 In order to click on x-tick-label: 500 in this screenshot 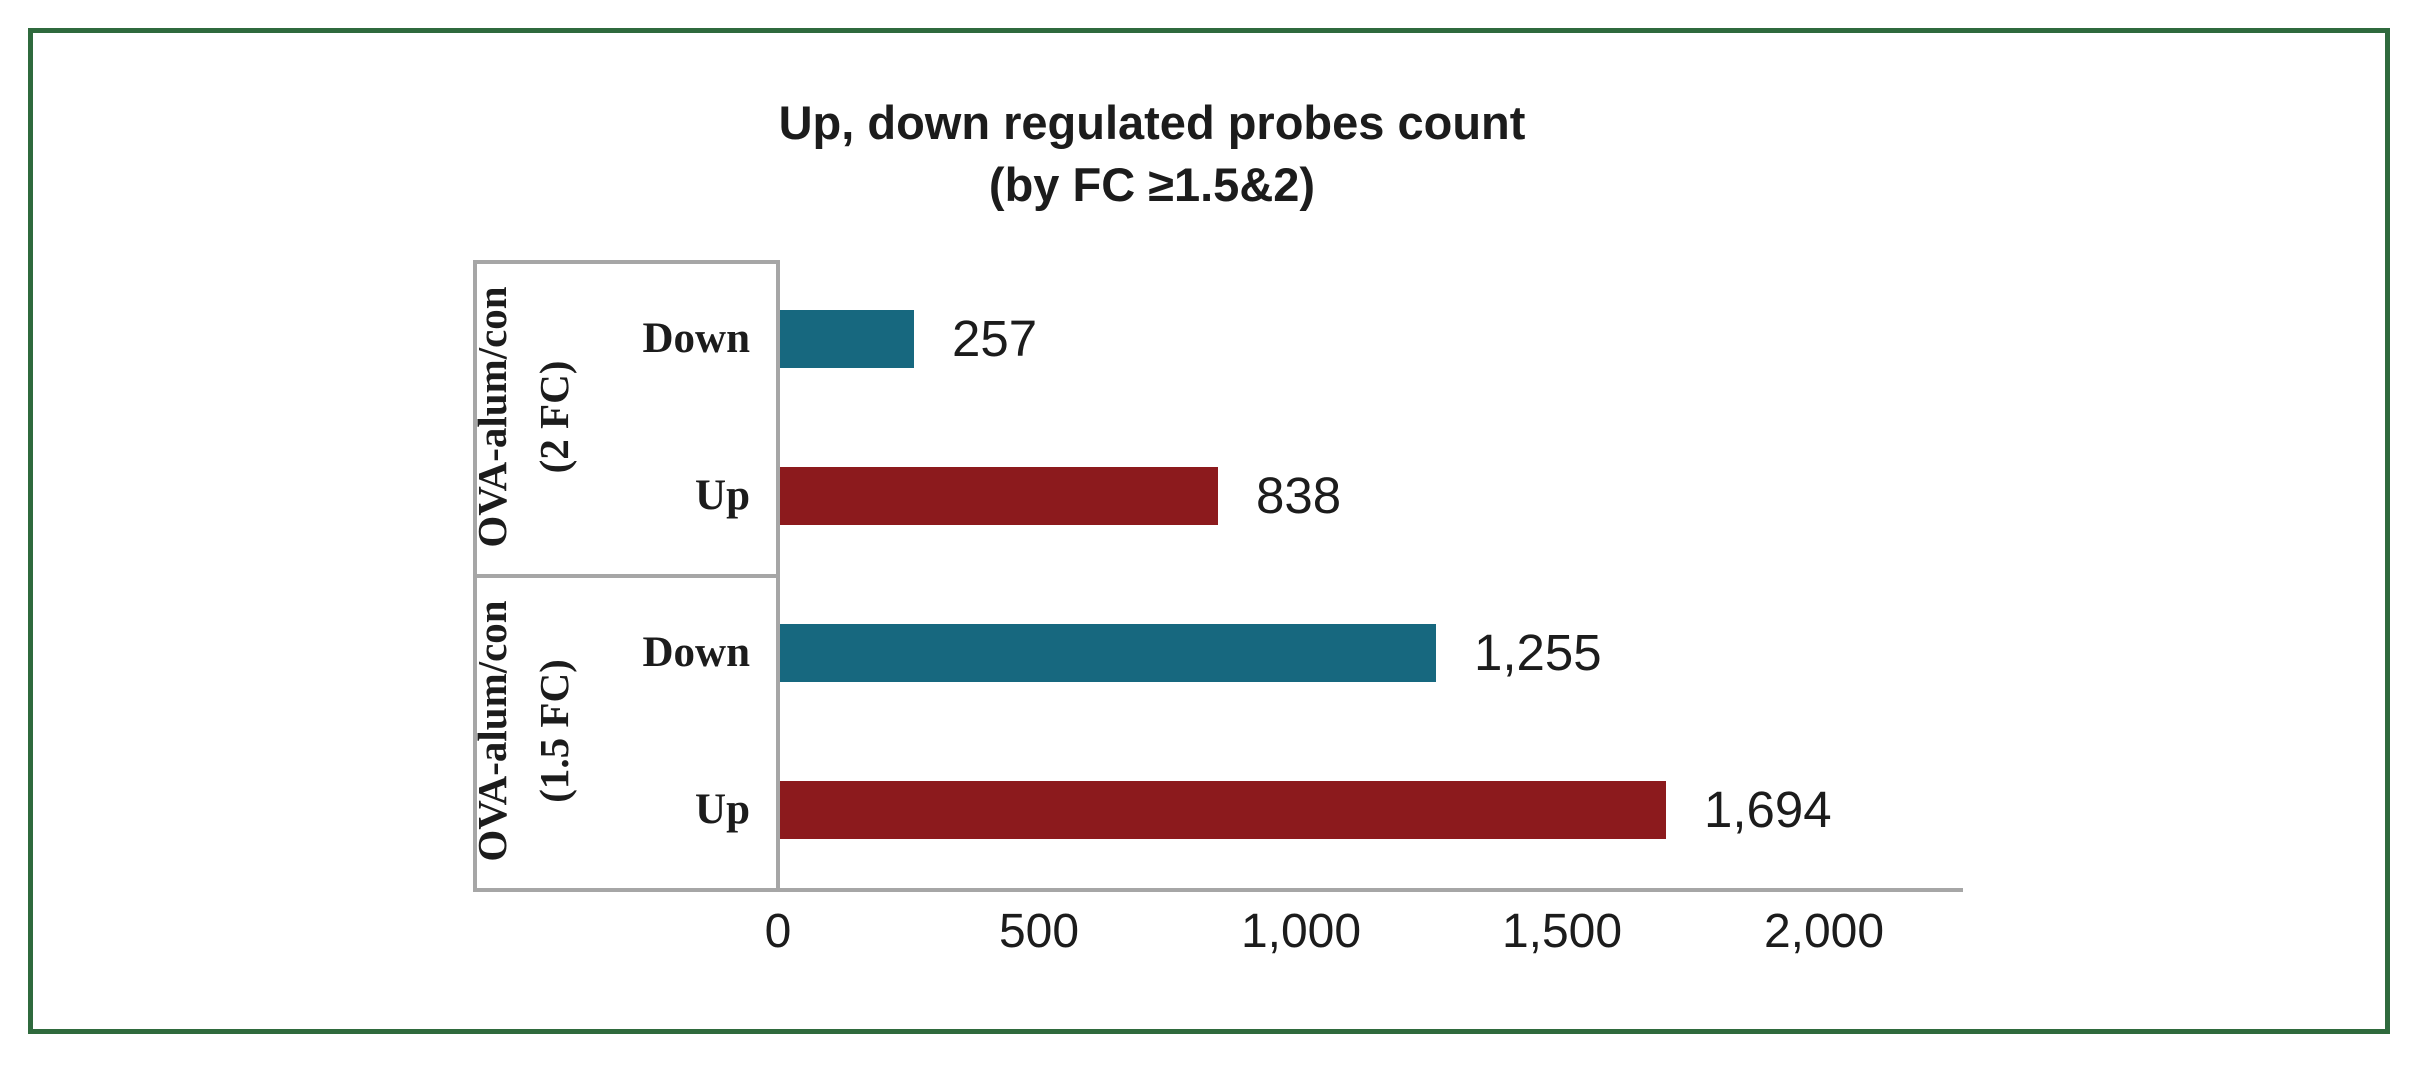, I will do `click(1039, 931)`.